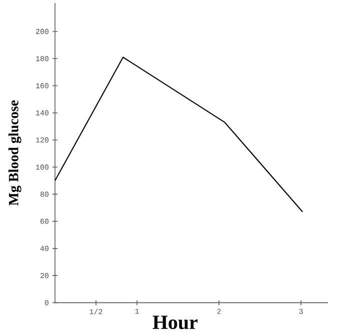  Describe the element at coordinates (15, 153) in the screenshot. I see `y-axis-title: Mg Blood glucose` at that location.